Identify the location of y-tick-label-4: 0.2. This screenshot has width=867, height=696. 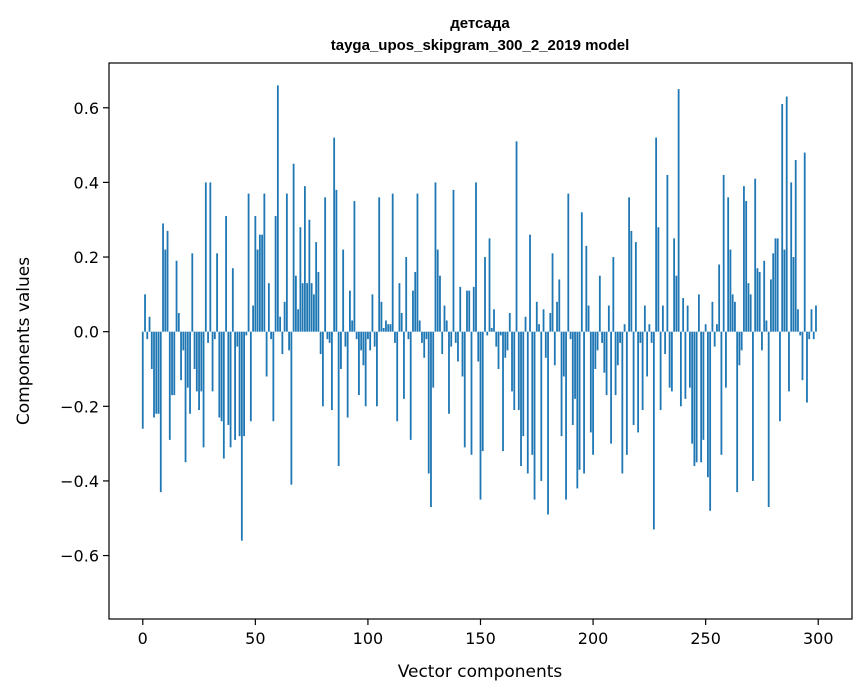
(86, 257).